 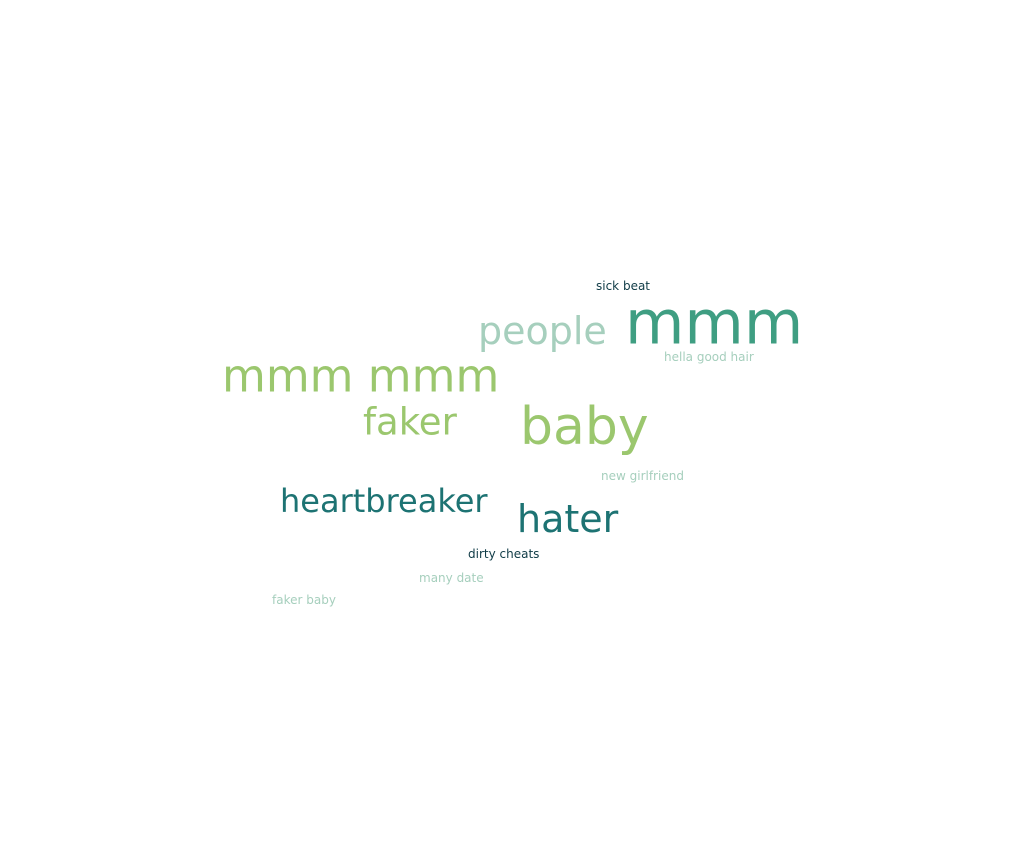 What do you see at coordinates (451, 578) in the screenshot?
I see `word-many-date: many date` at bounding box center [451, 578].